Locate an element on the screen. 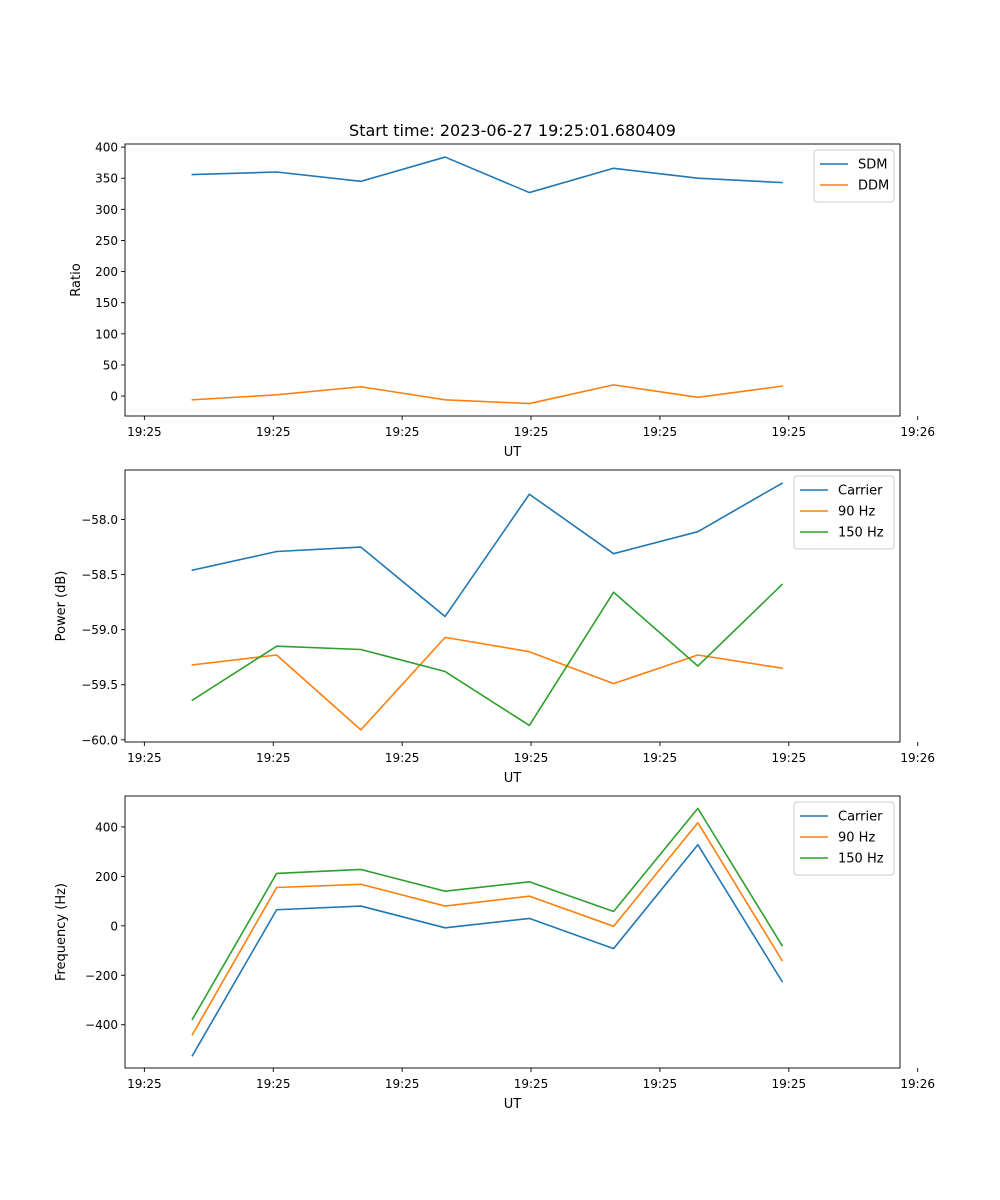 This screenshot has width=1000, height=1200. legend: SDM DDM is located at coordinates (854, 176).